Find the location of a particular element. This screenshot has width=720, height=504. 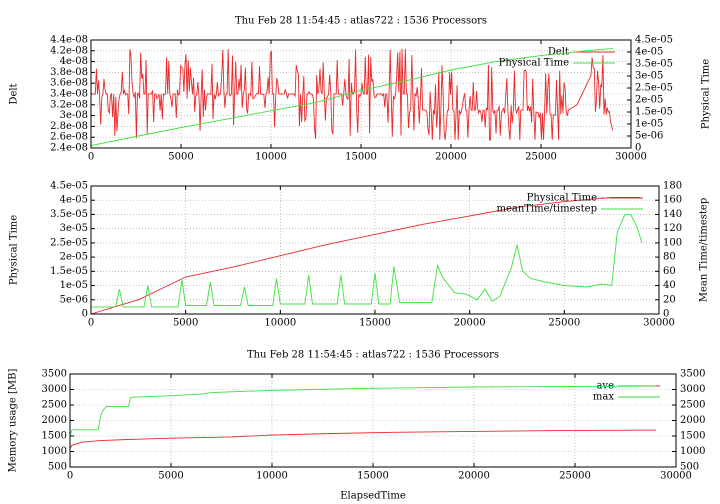

chart2-y-tick-label: 2e-05 is located at coordinates (74, 257).